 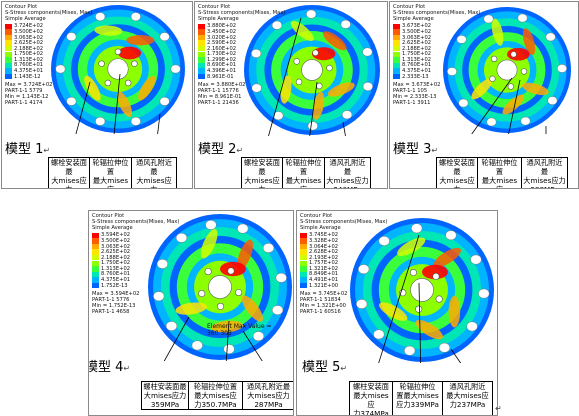 I want to click on model-label-2: 模型 2↵, so click(x=221, y=149).